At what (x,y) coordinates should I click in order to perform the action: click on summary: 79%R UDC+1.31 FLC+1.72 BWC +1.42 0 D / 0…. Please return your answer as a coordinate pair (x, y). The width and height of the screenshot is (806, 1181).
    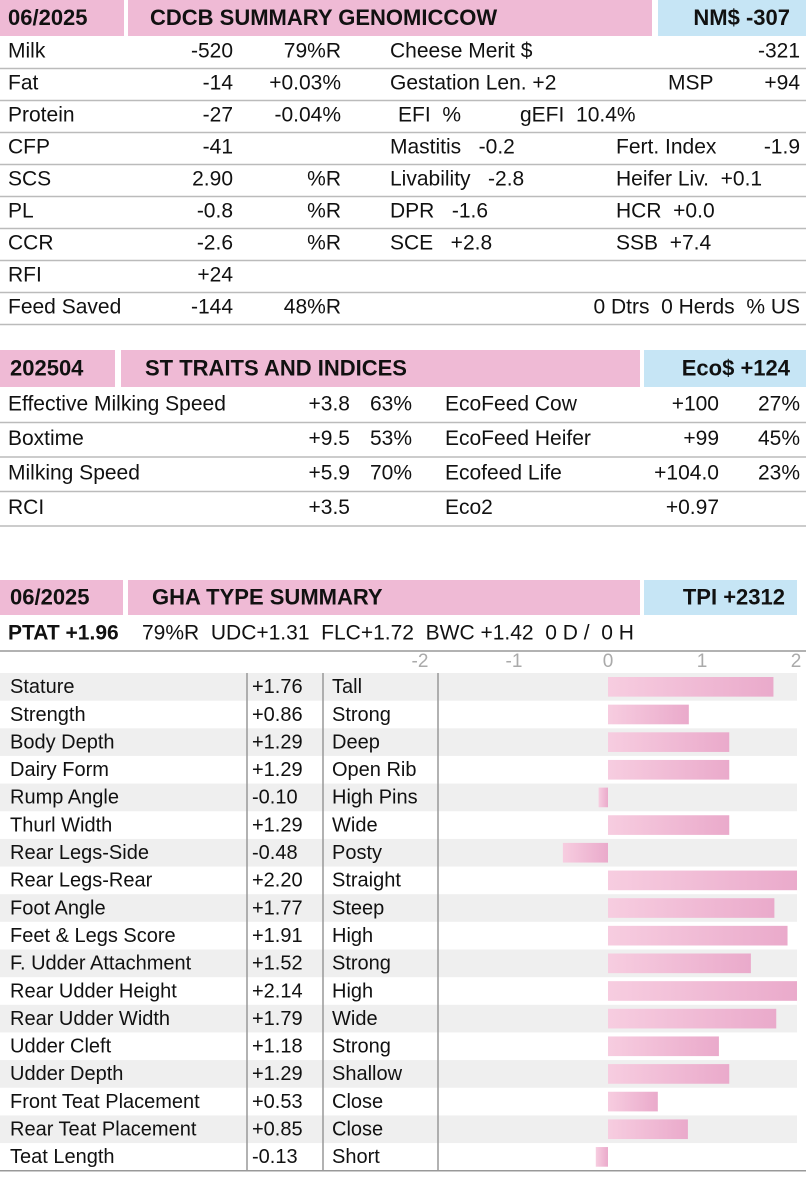
    Looking at the image, I should click on (388, 633).